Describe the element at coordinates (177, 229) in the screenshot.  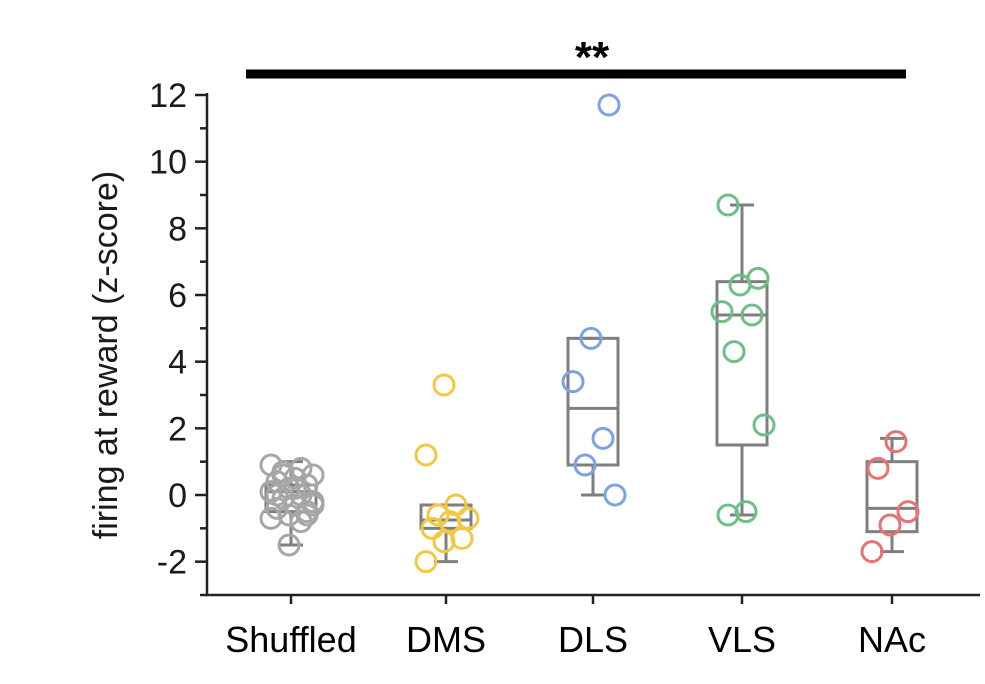
I see `y-tick-label: 8` at that location.